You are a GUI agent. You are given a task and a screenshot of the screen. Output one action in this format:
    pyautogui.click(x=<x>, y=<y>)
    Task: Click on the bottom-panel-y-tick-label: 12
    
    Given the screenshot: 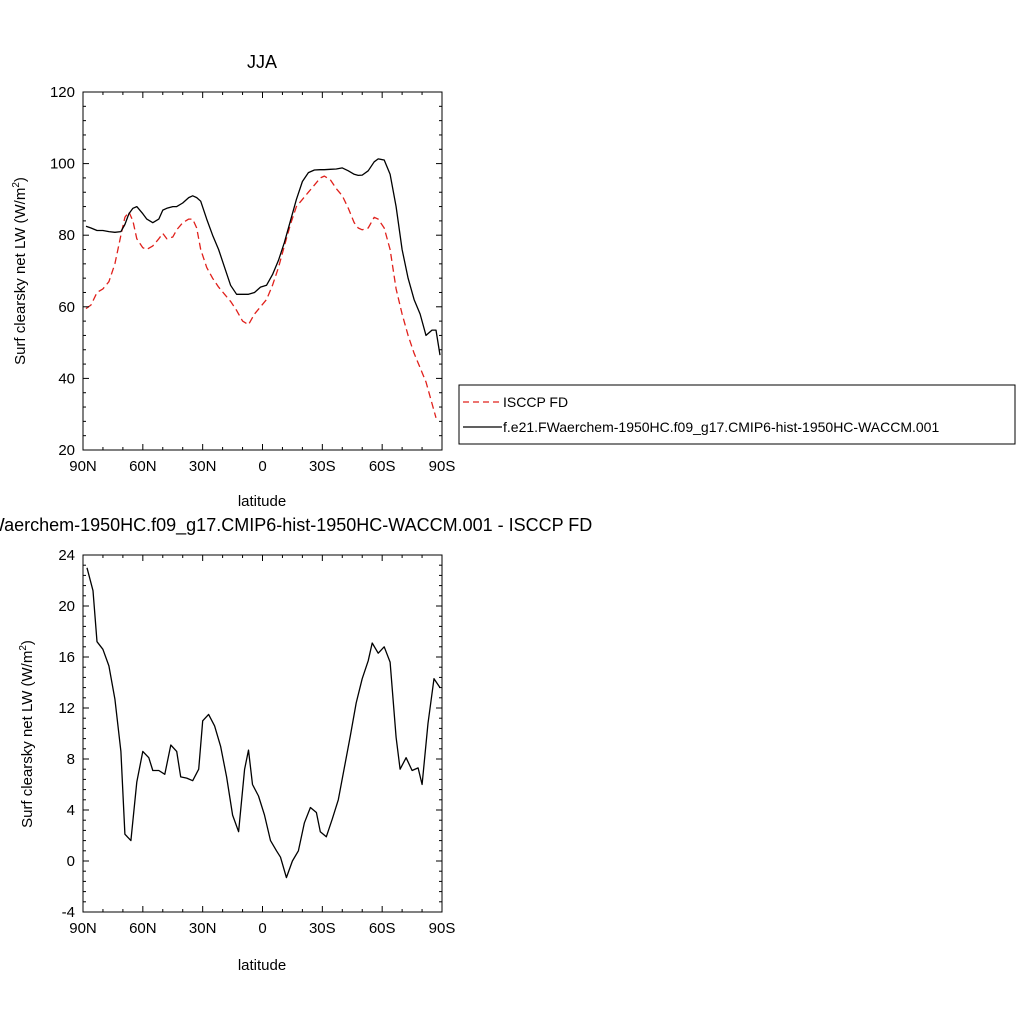 What is the action you would take?
    pyautogui.click(x=66, y=708)
    